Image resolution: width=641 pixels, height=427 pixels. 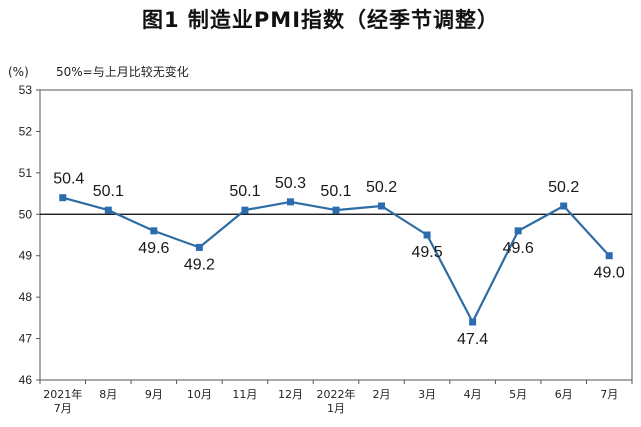 I want to click on x-tick-label: 2022年, so click(x=336, y=394).